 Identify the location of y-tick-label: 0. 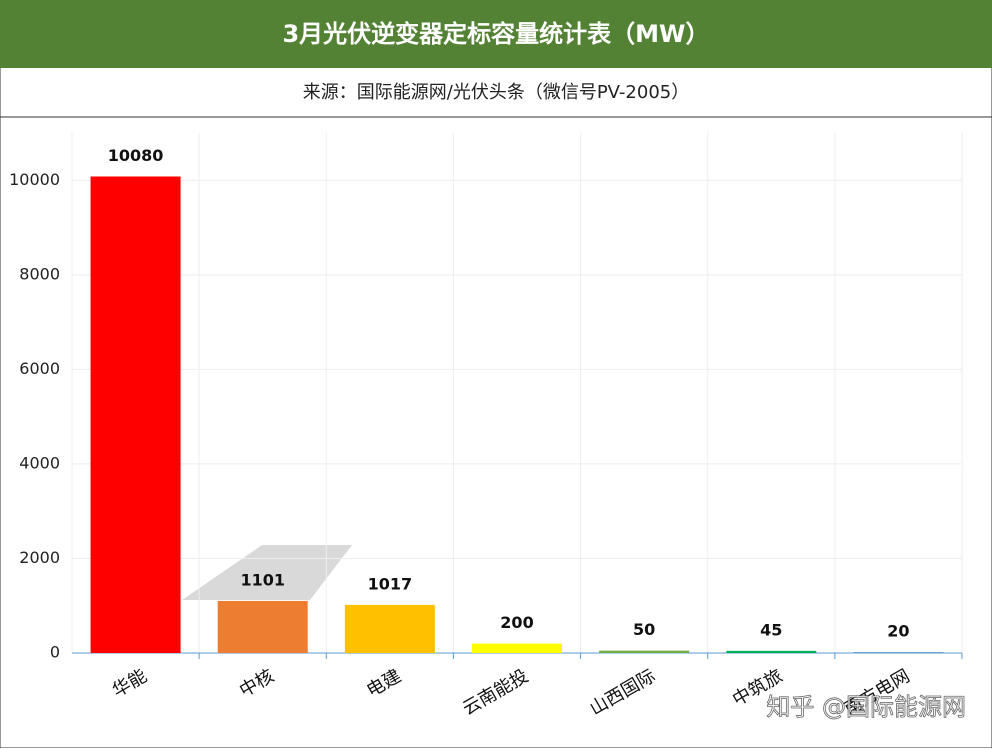
(55, 652).